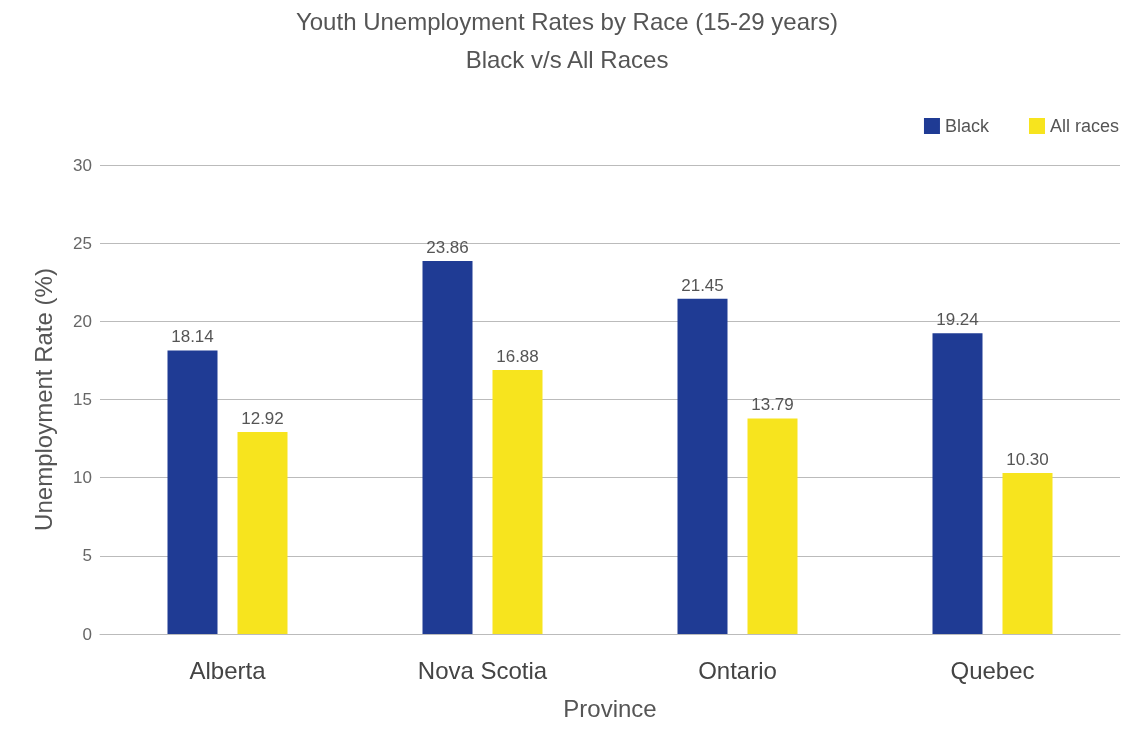 The image size is (1134, 750). What do you see at coordinates (772, 405) in the screenshot?
I see `data-label: 13.79` at bounding box center [772, 405].